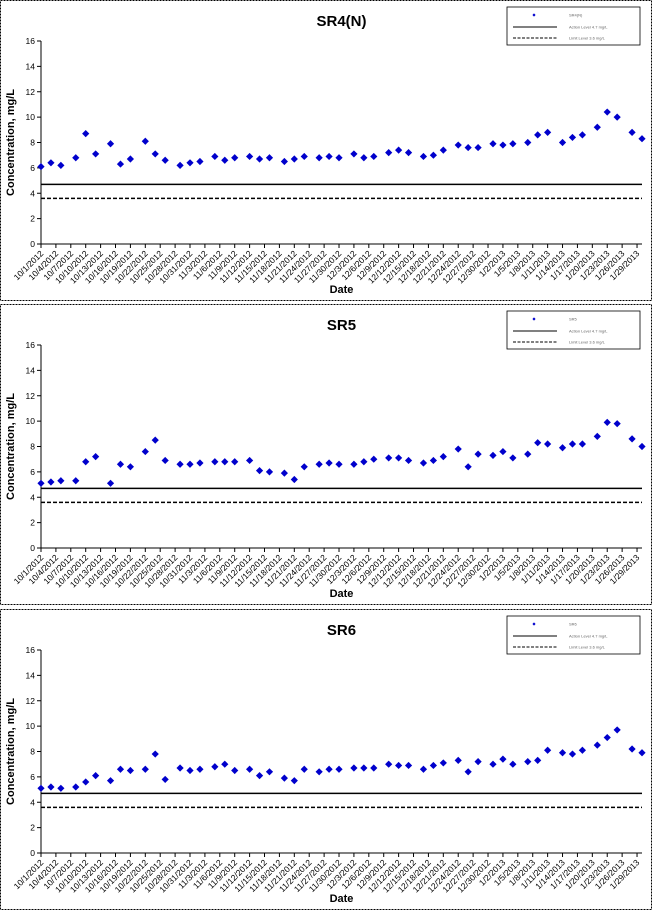  What do you see at coordinates (31, 41) in the screenshot?
I see `y-tick-label: 16` at bounding box center [31, 41].